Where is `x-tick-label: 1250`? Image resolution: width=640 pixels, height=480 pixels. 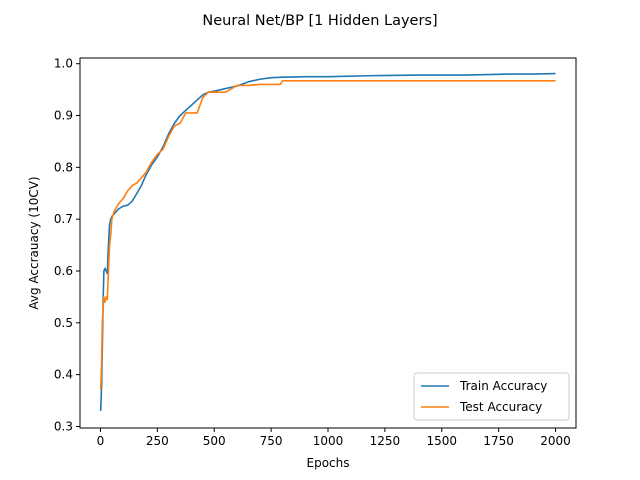
x-tick-label: 1250 is located at coordinates (385, 441).